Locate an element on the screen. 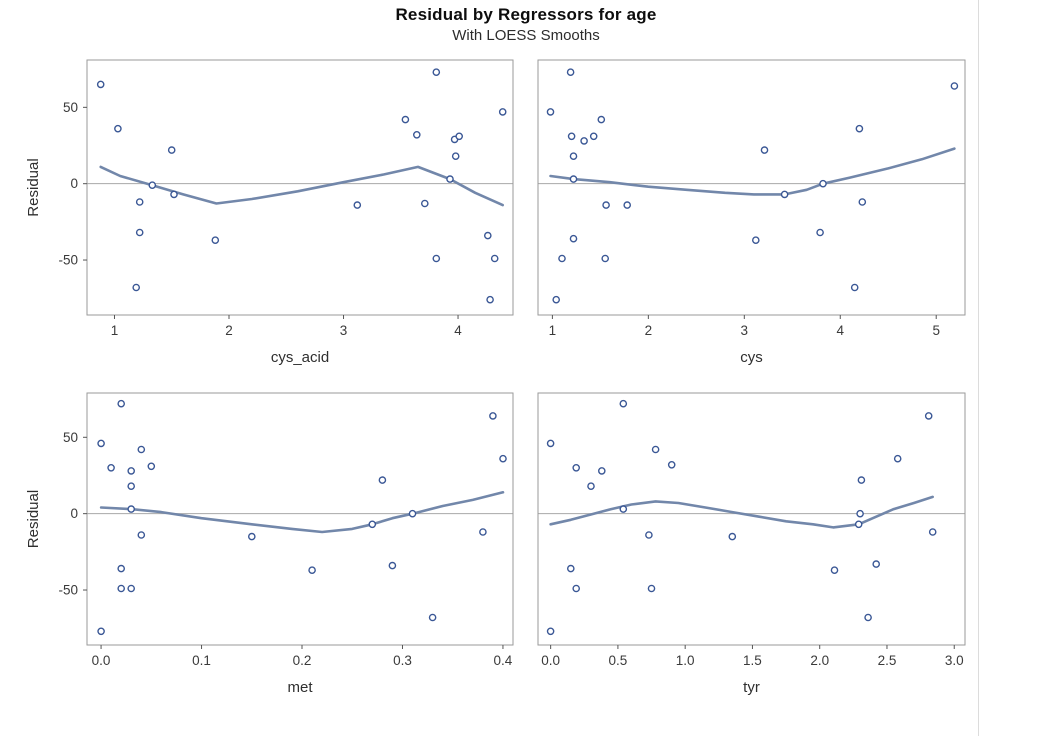  x-tick-label: 0.5 is located at coordinates (618, 660).